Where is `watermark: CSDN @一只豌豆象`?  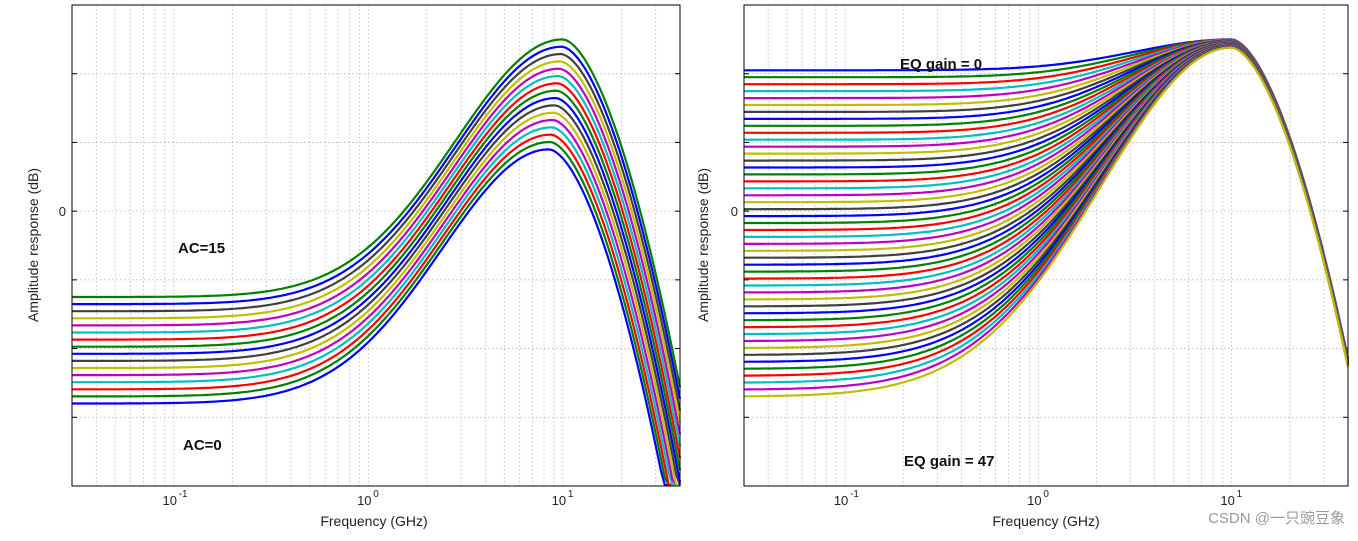 watermark: CSDN @一只豌豆象 is located at coordinates (1276, 518).